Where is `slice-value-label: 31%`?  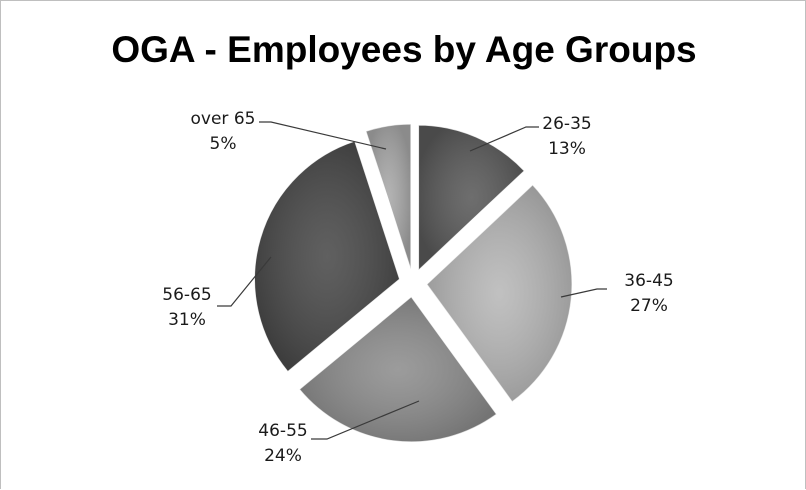
slice-value-label: 31% is located at coordinates (187, 320).